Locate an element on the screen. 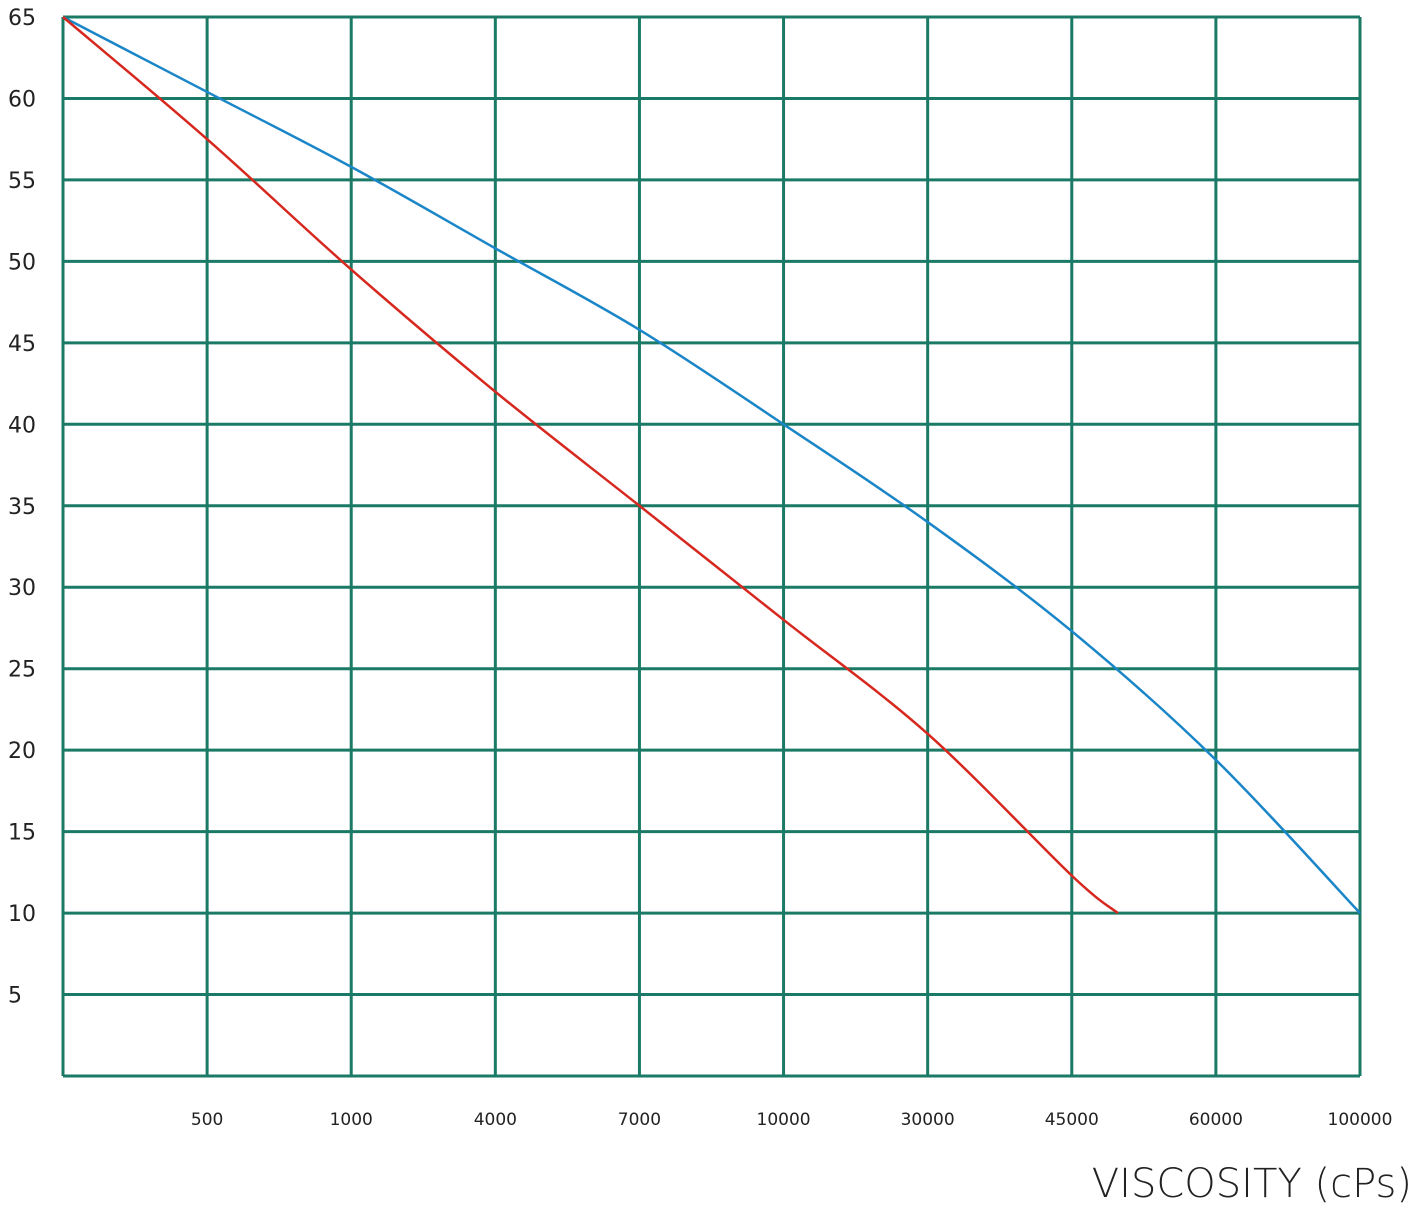  y-tick-label: 5 is located at coordinates (15, 996).